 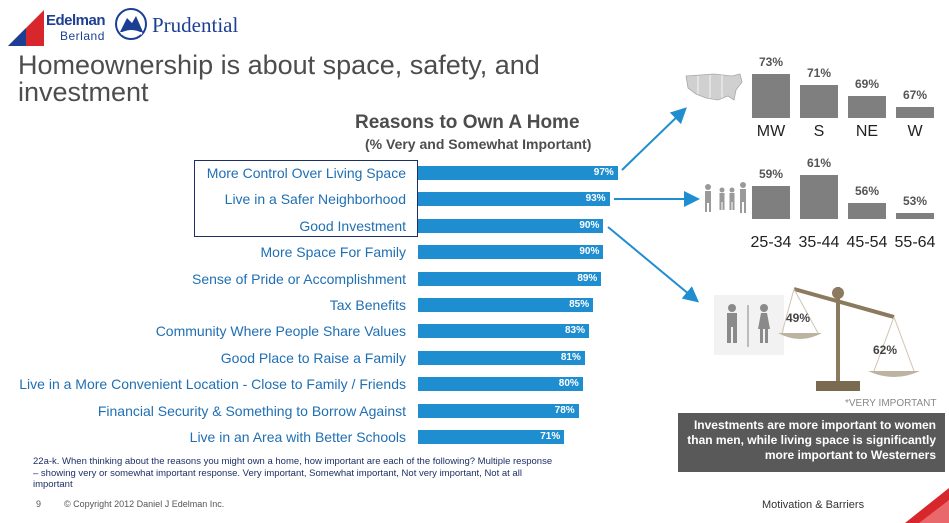 What do you see at coordinates (714, 87) in the screenshot?
I see `us-map-icon` at bounding box center [714, 87].